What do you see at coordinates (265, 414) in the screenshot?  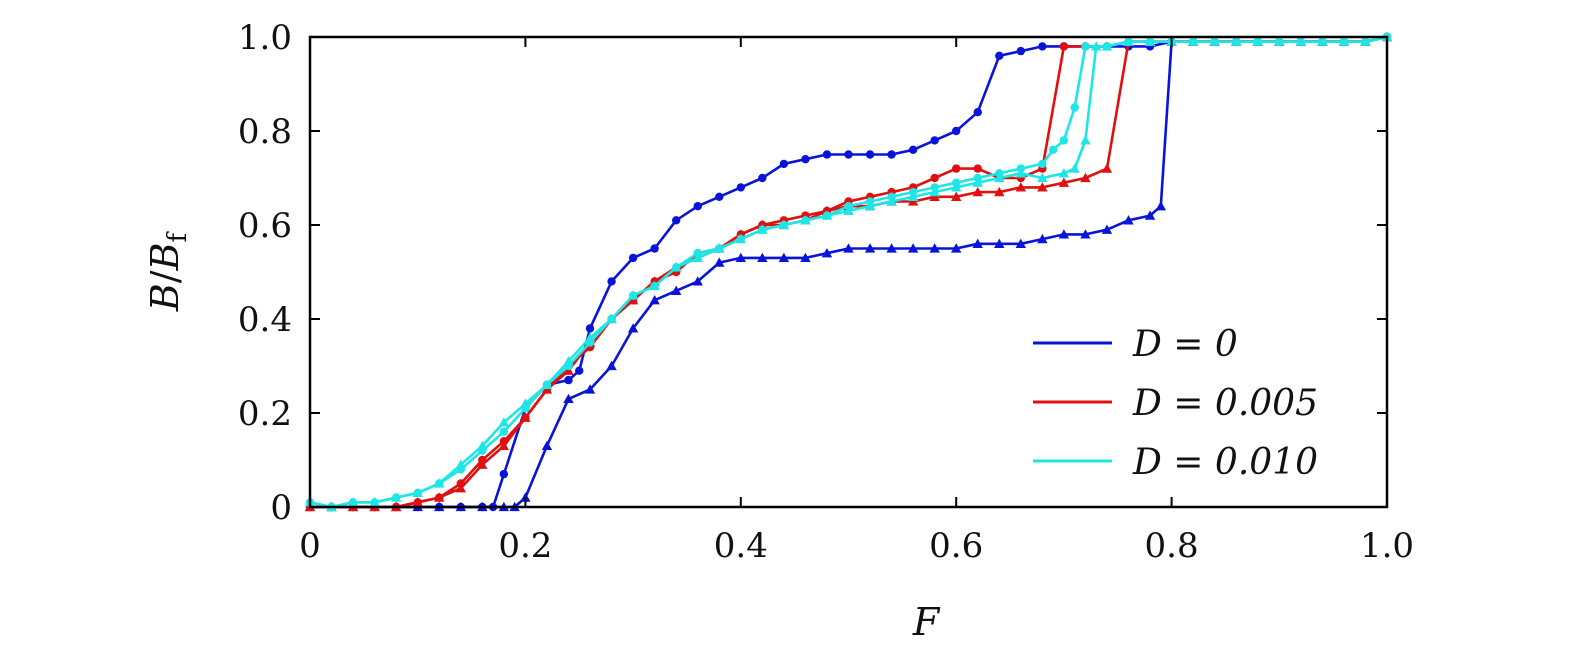 I see `y-tick-label: 0.2` at bounding box center [265, 414].